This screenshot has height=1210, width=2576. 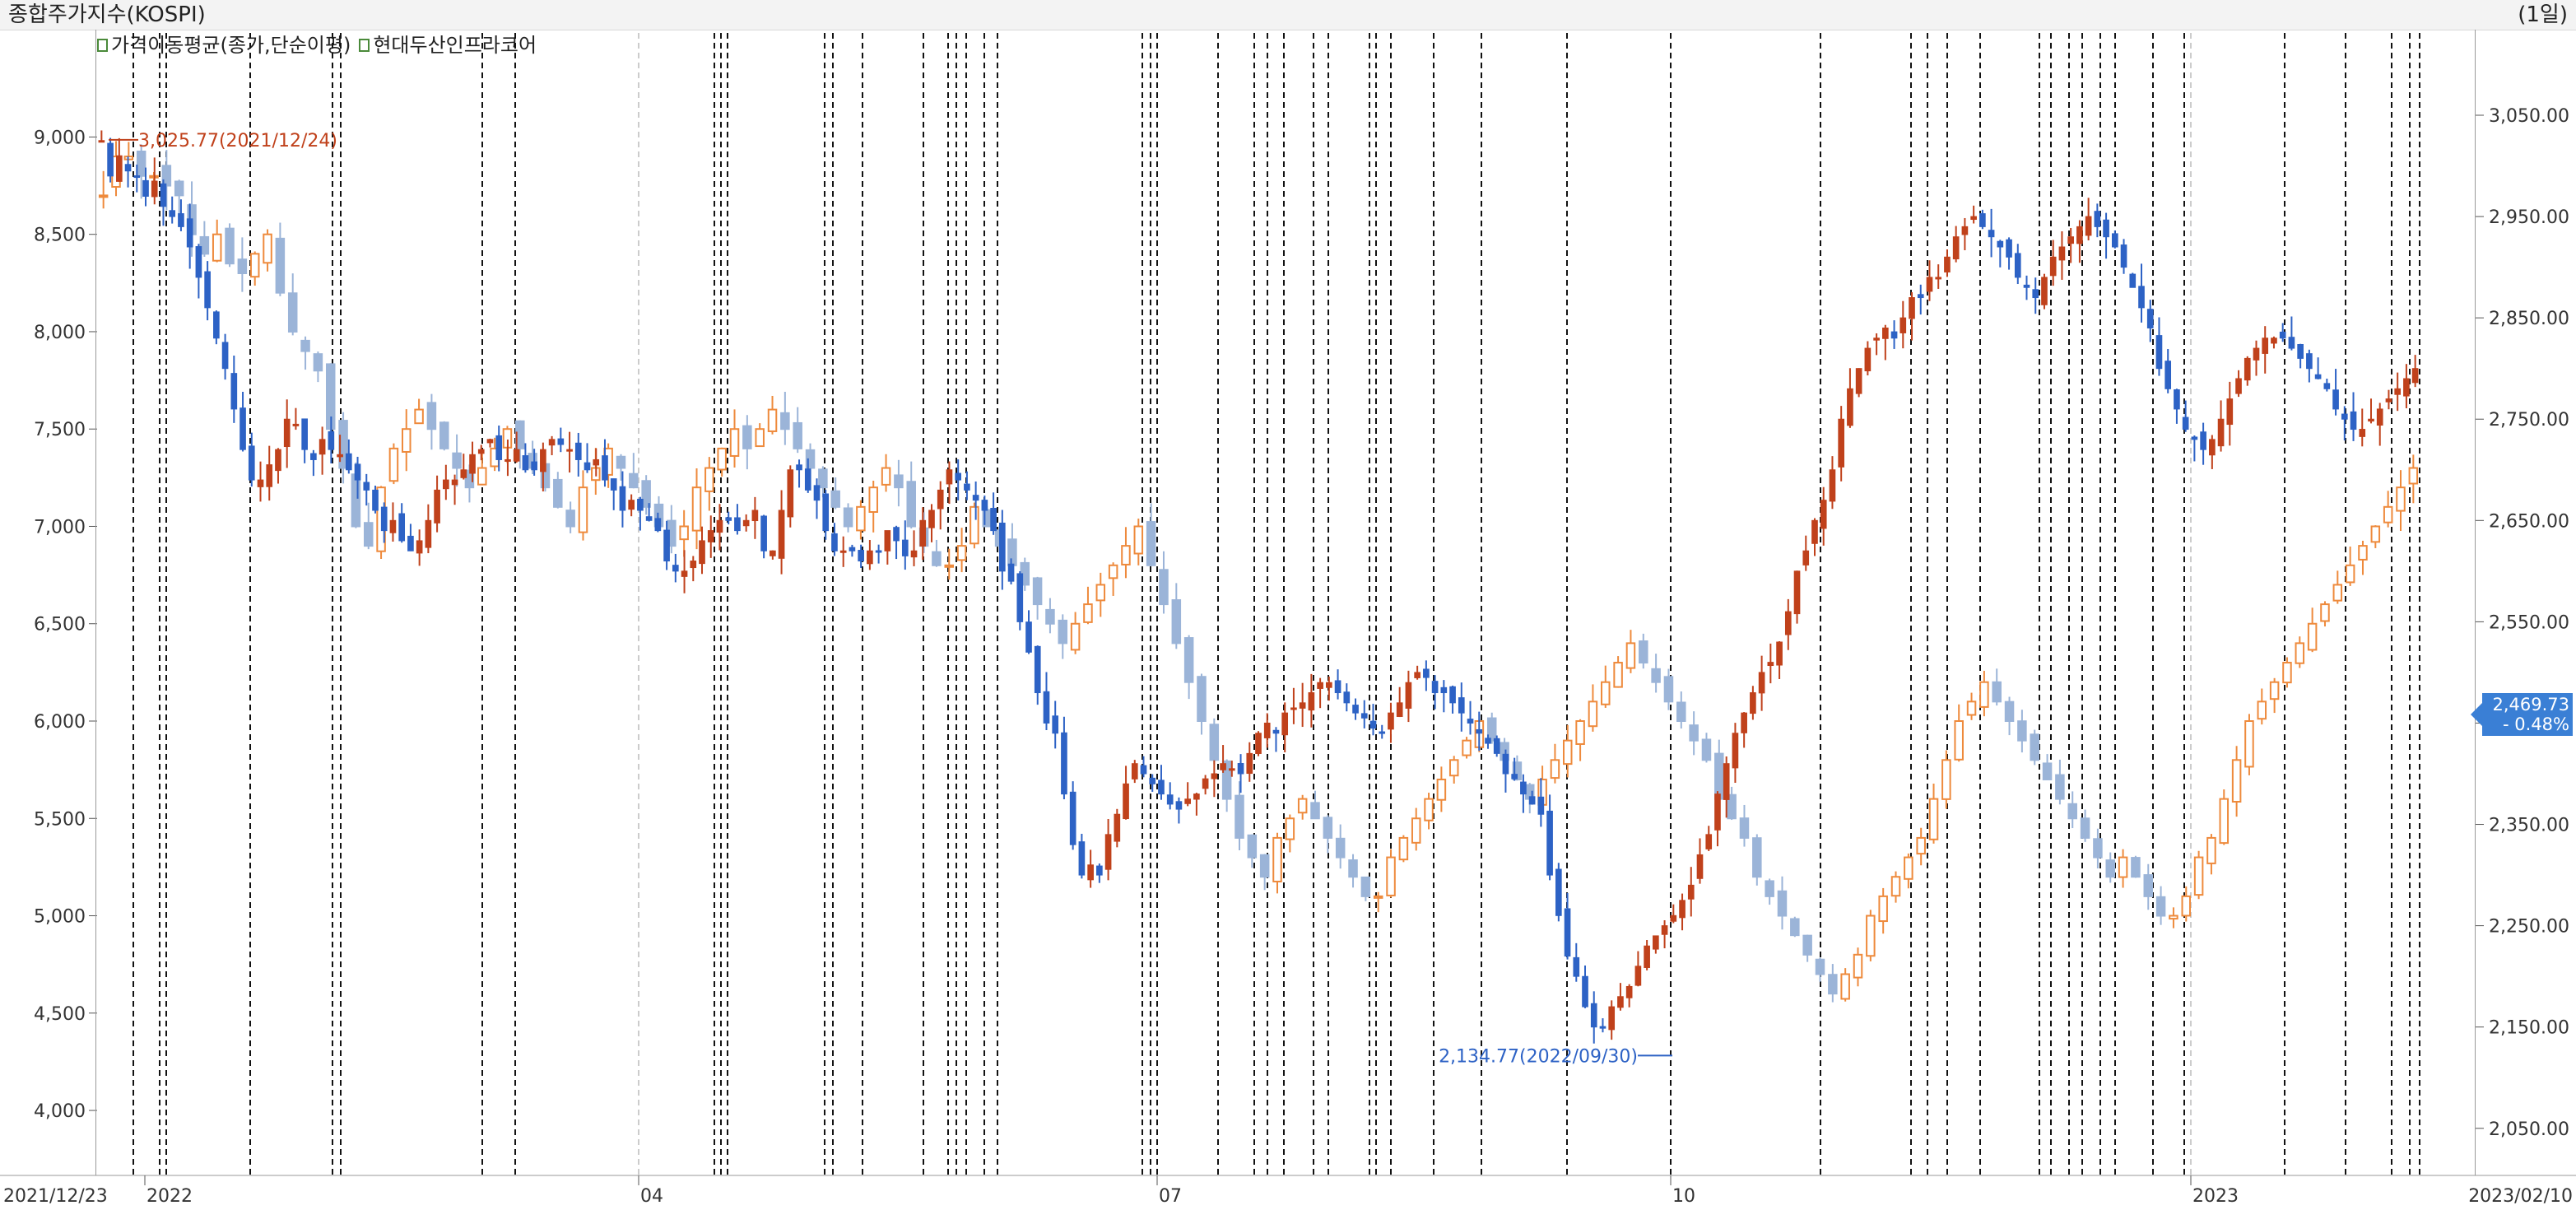 I want to click on left-tick-label: 8,500, so click(x=60, y=236).